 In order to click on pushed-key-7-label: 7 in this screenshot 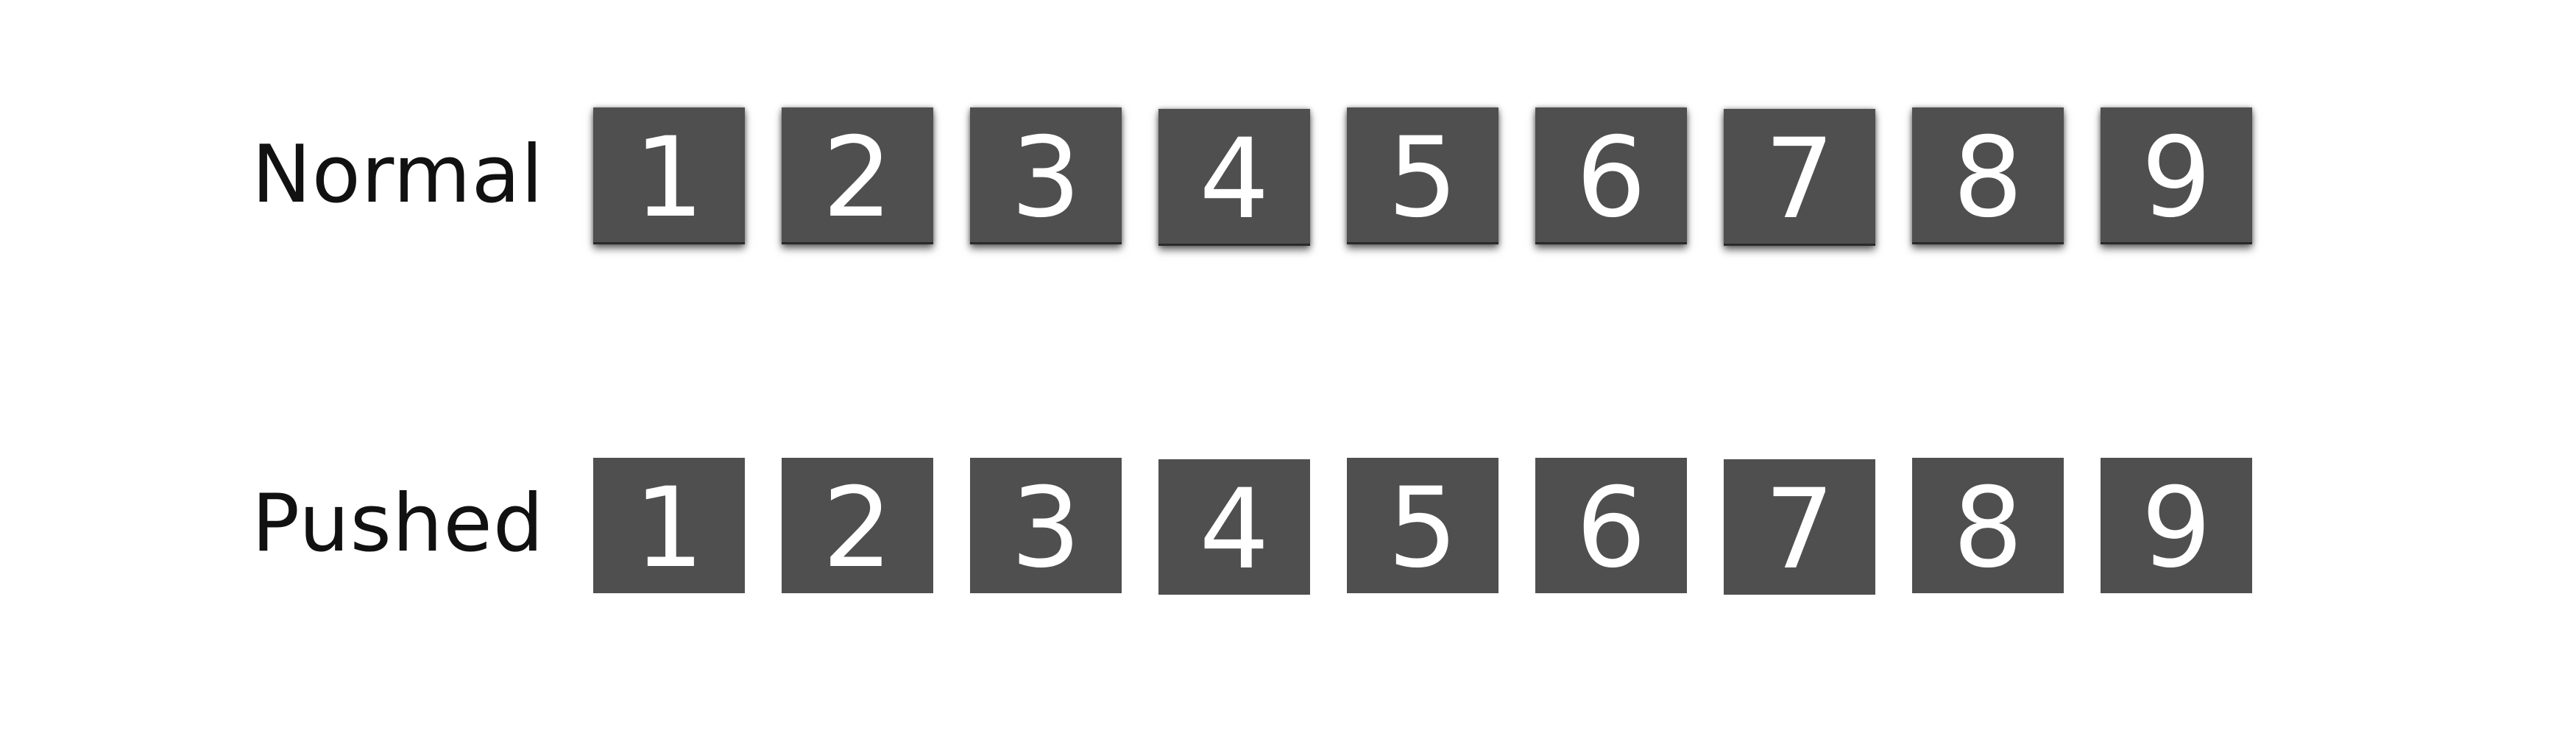, I will do `click(1799, 530)`.